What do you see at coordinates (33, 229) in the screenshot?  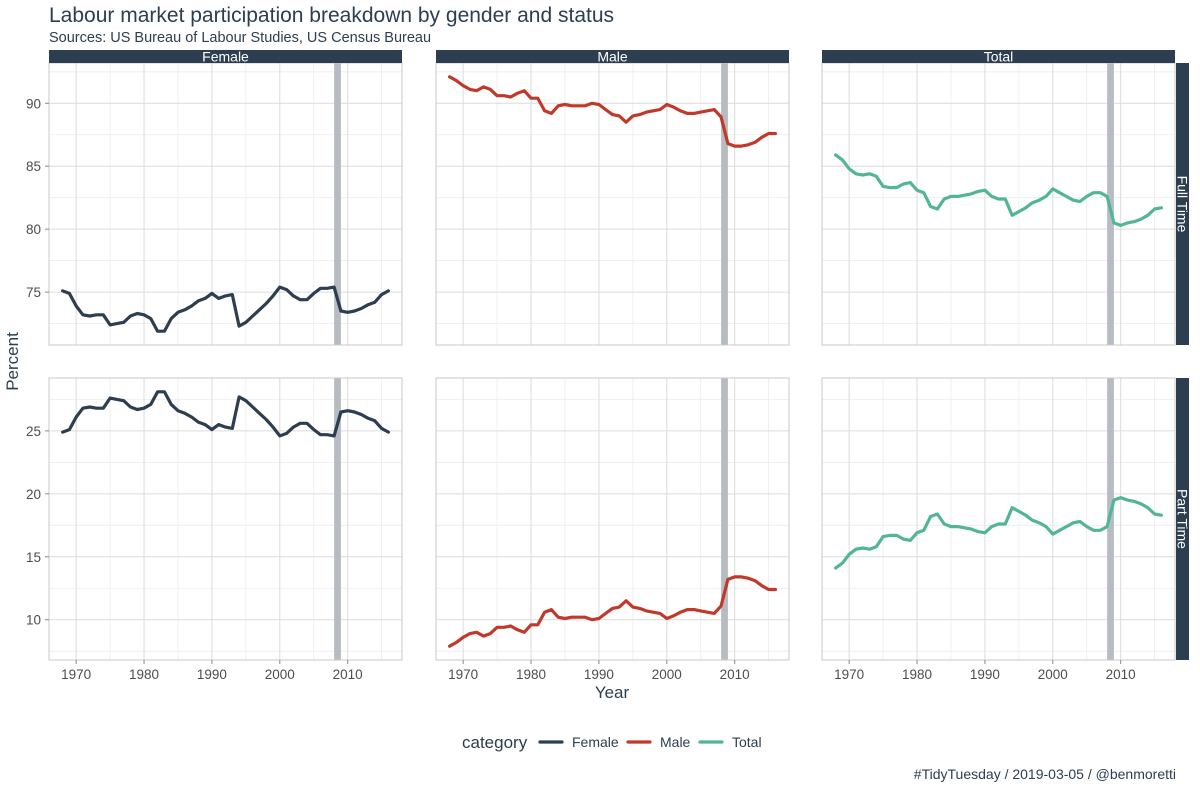 I see `y-tick-label: 80` at bounding box center [33, 229].